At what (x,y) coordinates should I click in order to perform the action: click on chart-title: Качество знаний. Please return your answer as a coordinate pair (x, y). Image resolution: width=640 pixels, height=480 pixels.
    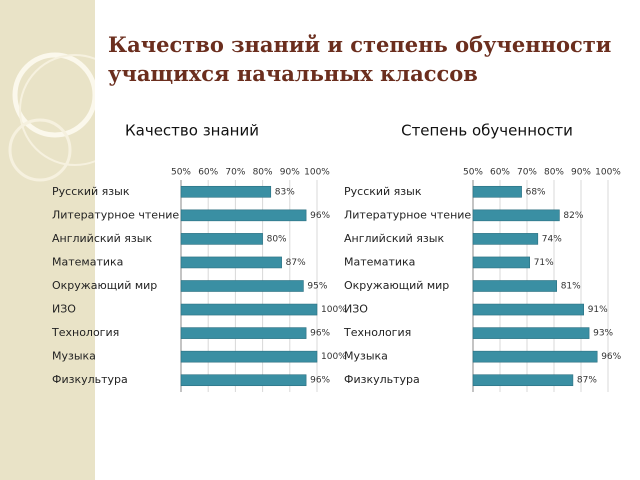
    Looking at the image, I should click on (192, 131).